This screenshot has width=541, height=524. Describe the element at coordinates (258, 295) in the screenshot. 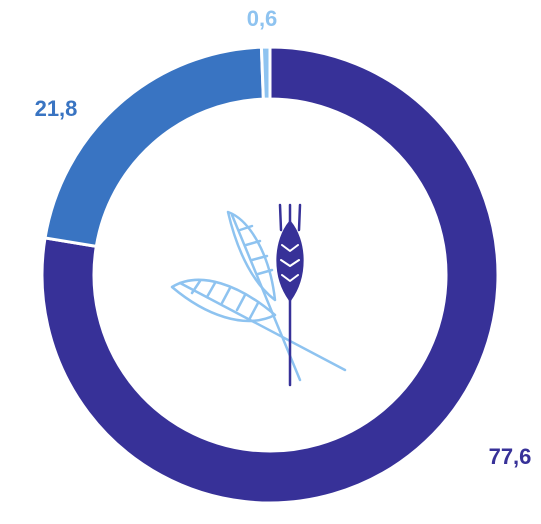

I see `wheat-icon` at that location.